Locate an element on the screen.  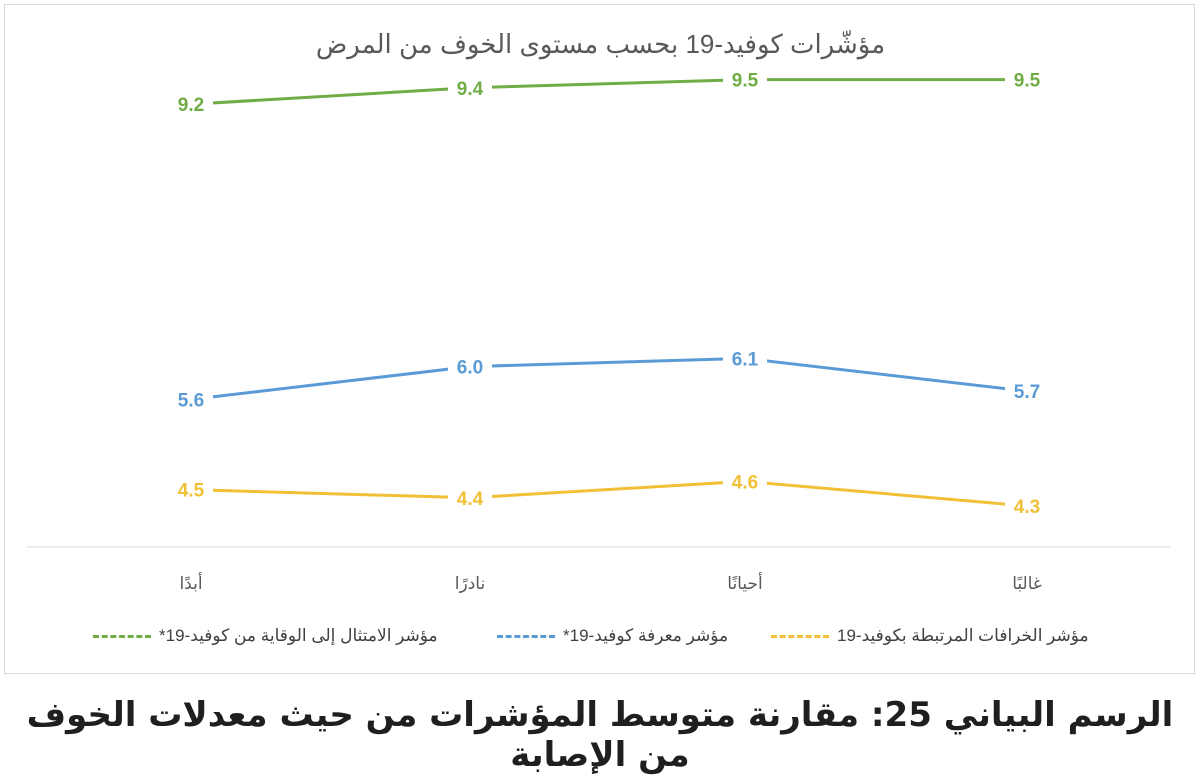
data-label: 9.4 is located at coordinates (470, 89).